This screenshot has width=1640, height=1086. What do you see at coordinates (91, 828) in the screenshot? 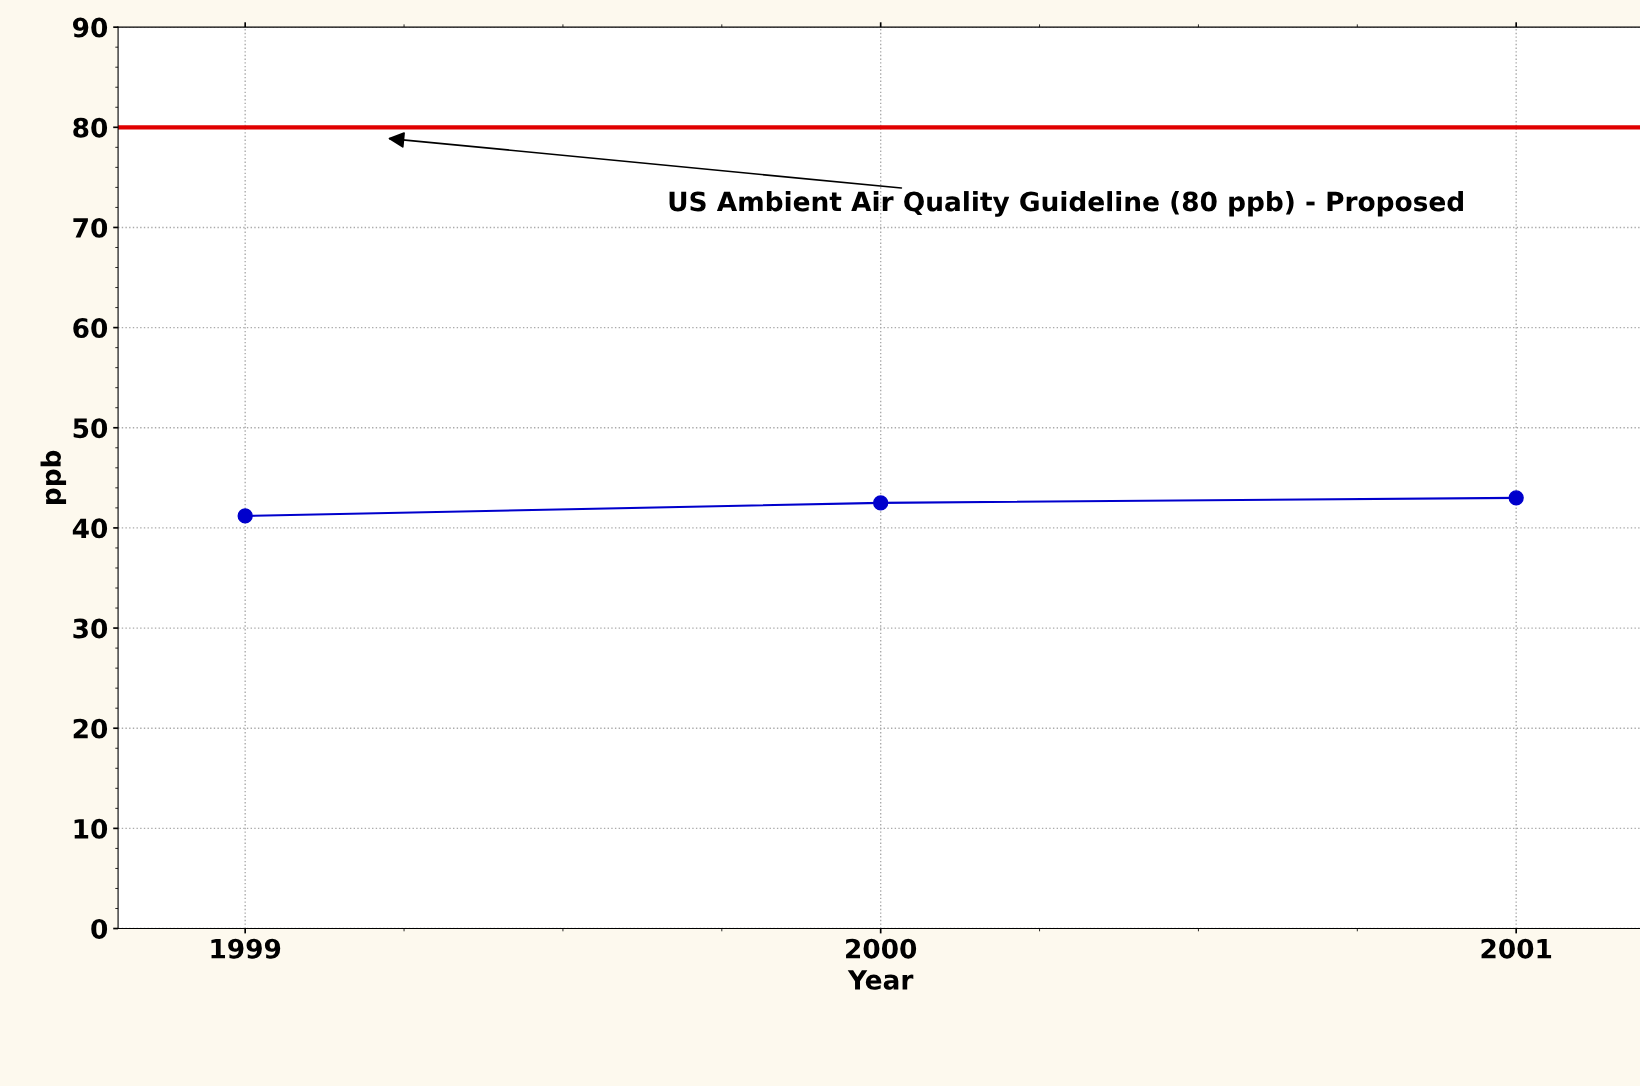
I see `y-tick-label: 10` at bounding box center [91, 828].